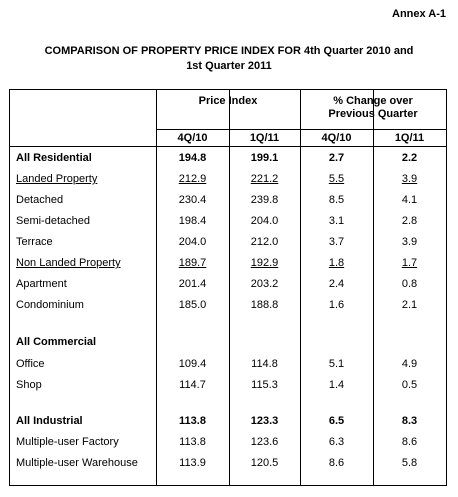 The image size is (458, 497). Describe the element at coordinates (192, 242) in the screenshot. I see `cell-pi-4q10: 204.0` at that location.